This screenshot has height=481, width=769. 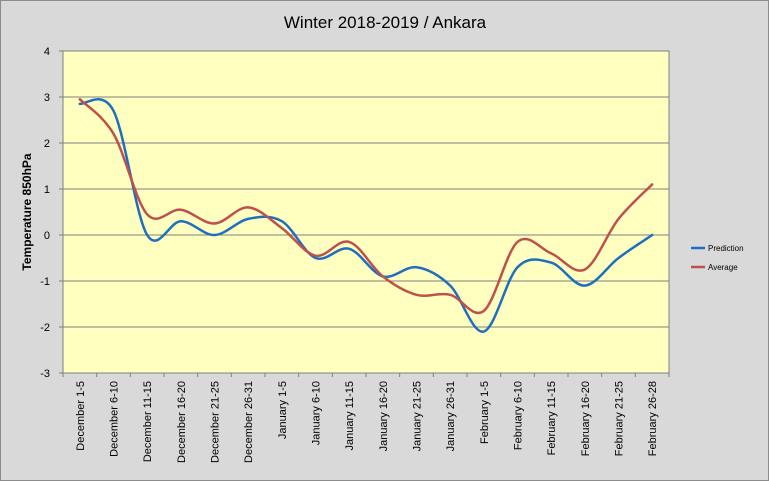 What do you see at coordinates (45, 328) in the screenshot?
I see `y-tick-label: -2` at bounding box center [45, 328].